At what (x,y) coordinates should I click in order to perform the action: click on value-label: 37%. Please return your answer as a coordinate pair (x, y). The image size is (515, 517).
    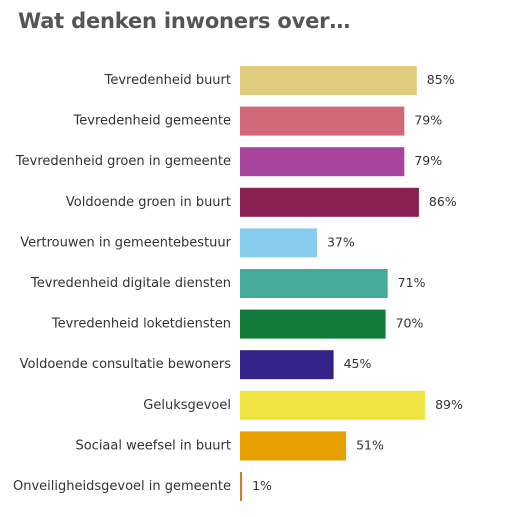
    Looking at the image, I should click on (341, 241).